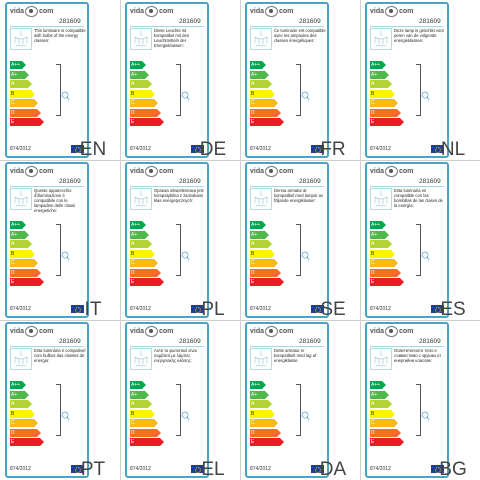 The height and width of the screenshot is (480, 480). I want to click on language-code: FR, so click(333, 149).